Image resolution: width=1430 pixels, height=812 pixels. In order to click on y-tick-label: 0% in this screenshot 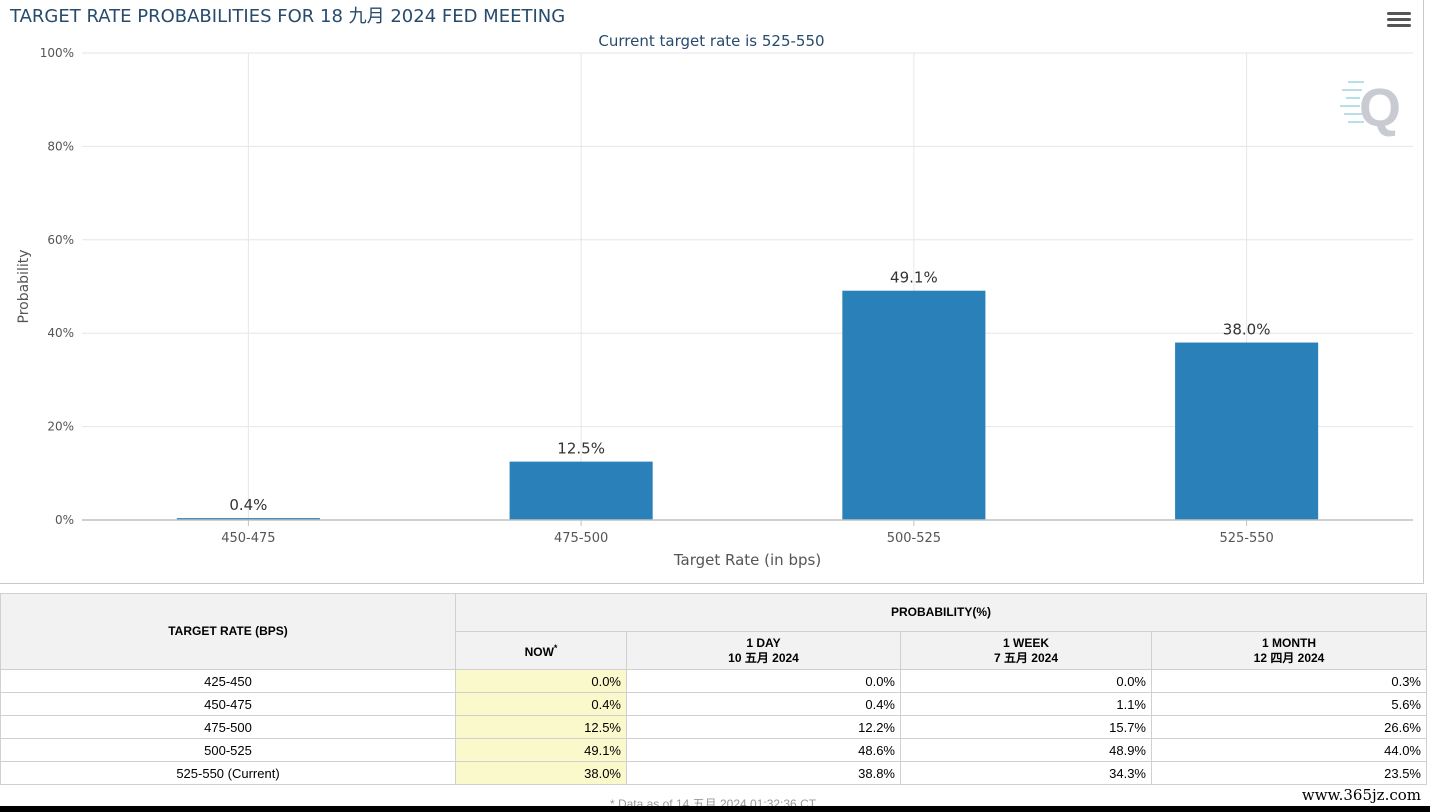, I will do `click(64, 520)`.